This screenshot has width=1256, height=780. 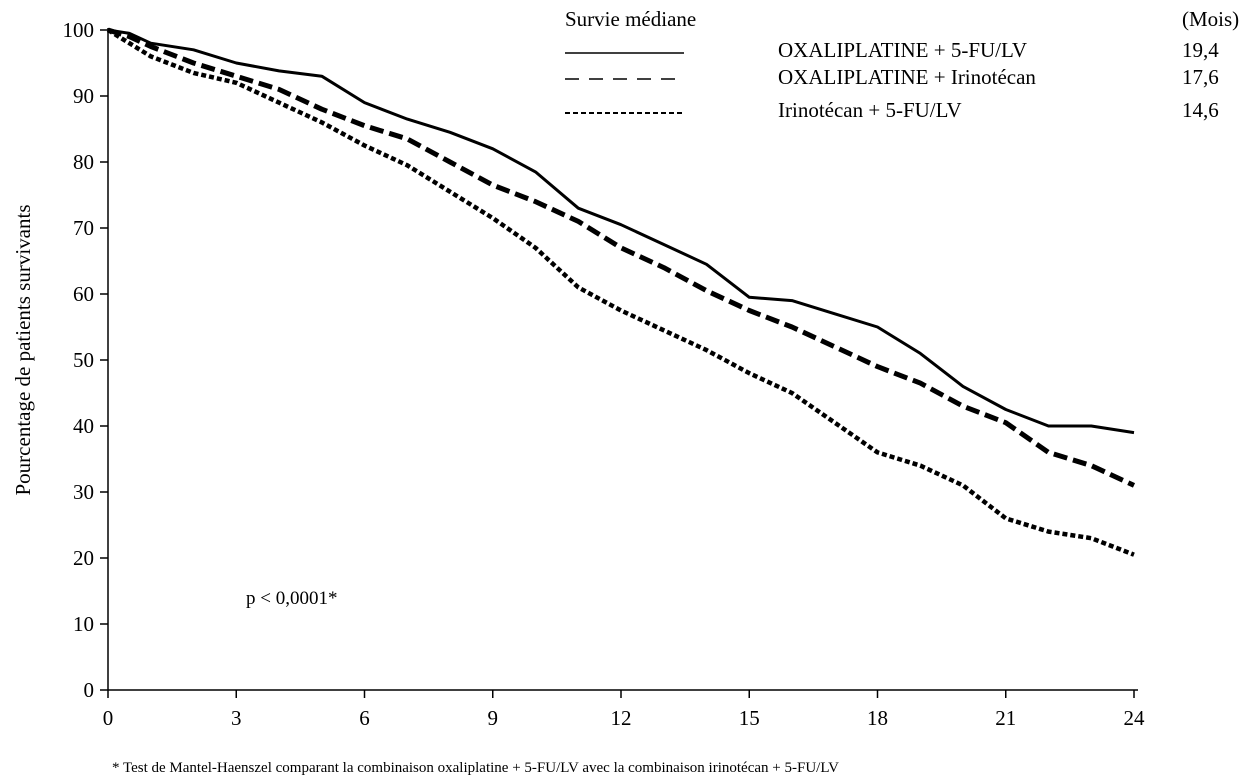 I want to click on y-tick-label: 10, so click(x=83, y=624).